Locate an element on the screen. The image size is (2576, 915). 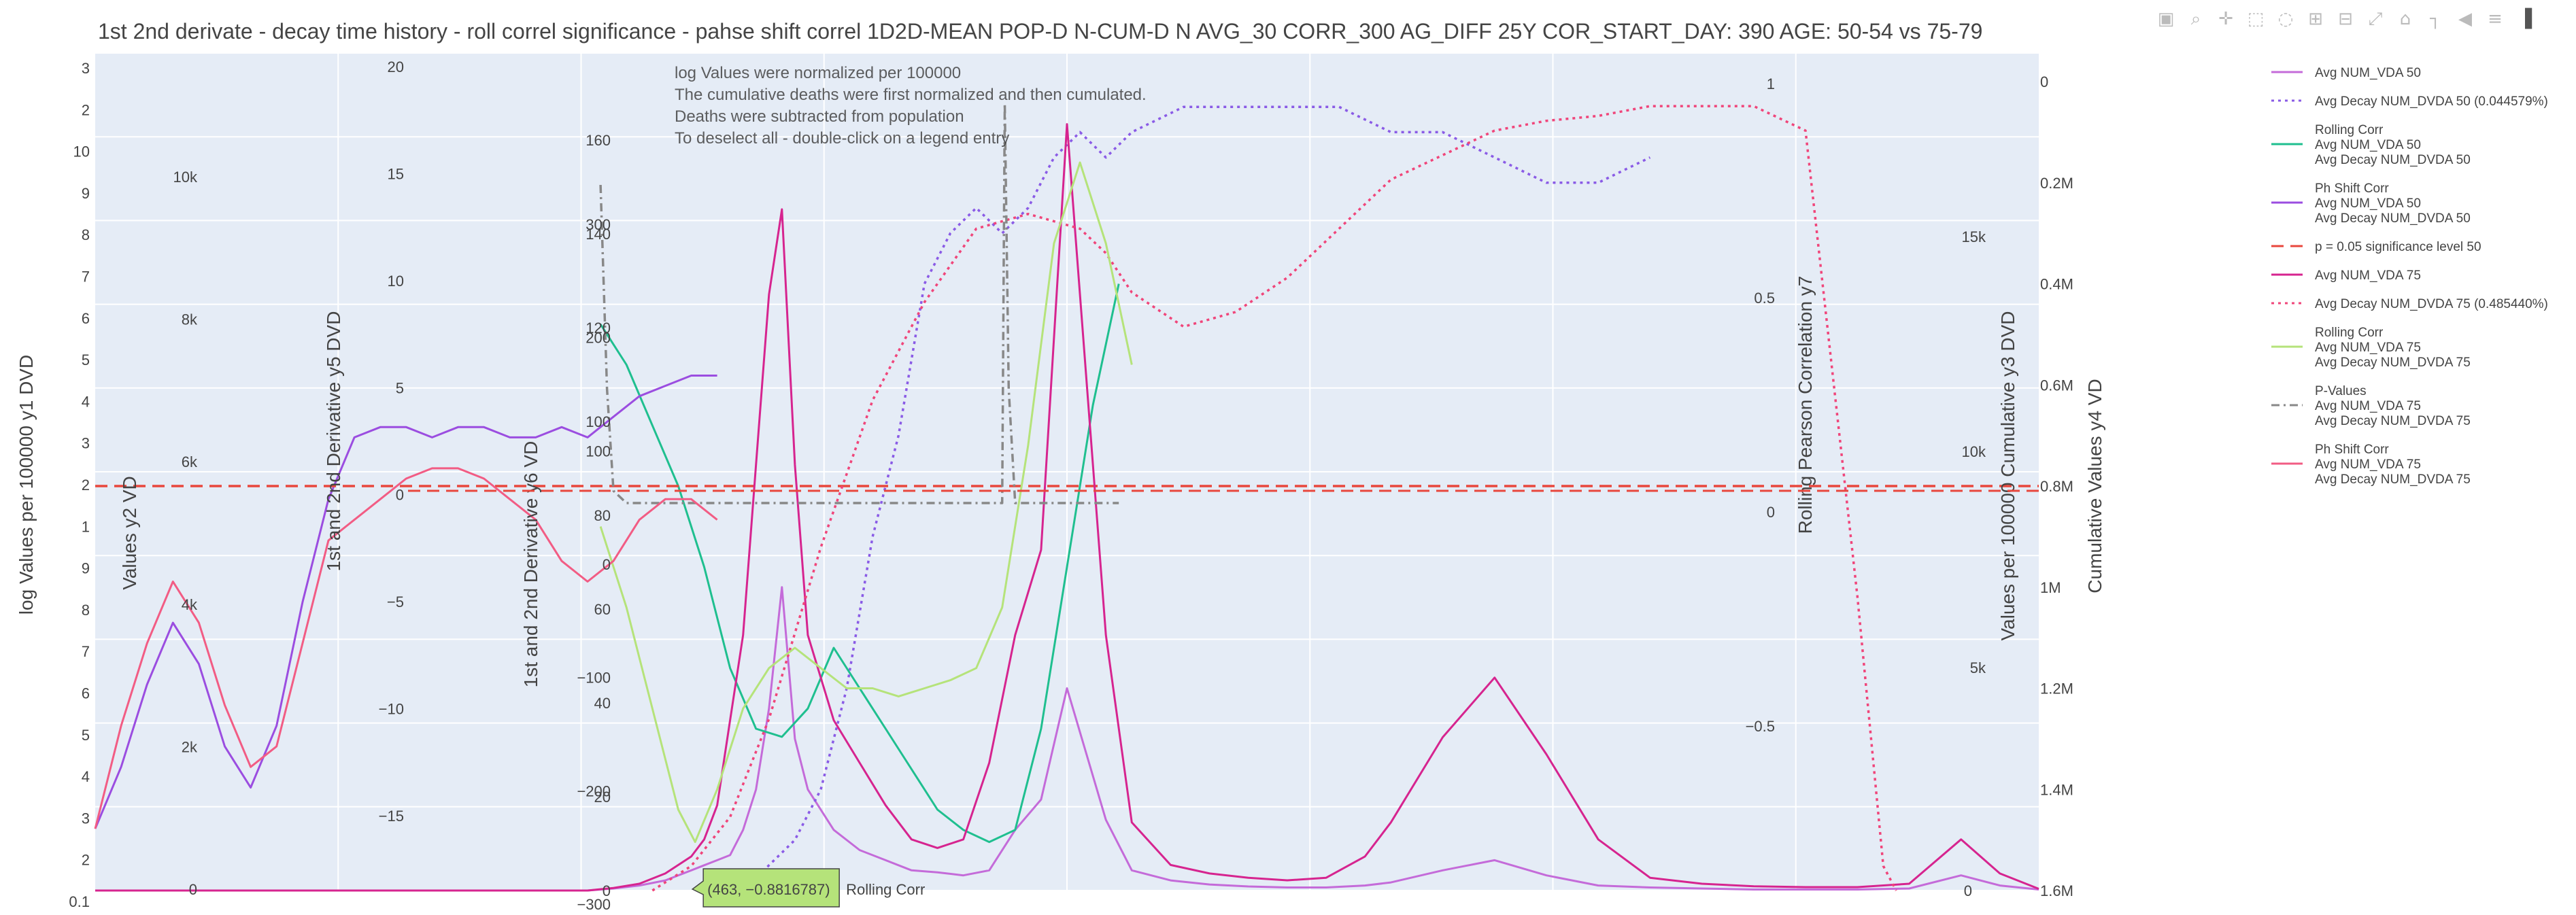
box-select-icon: ⬚ is located at coordinates (2256, 19).